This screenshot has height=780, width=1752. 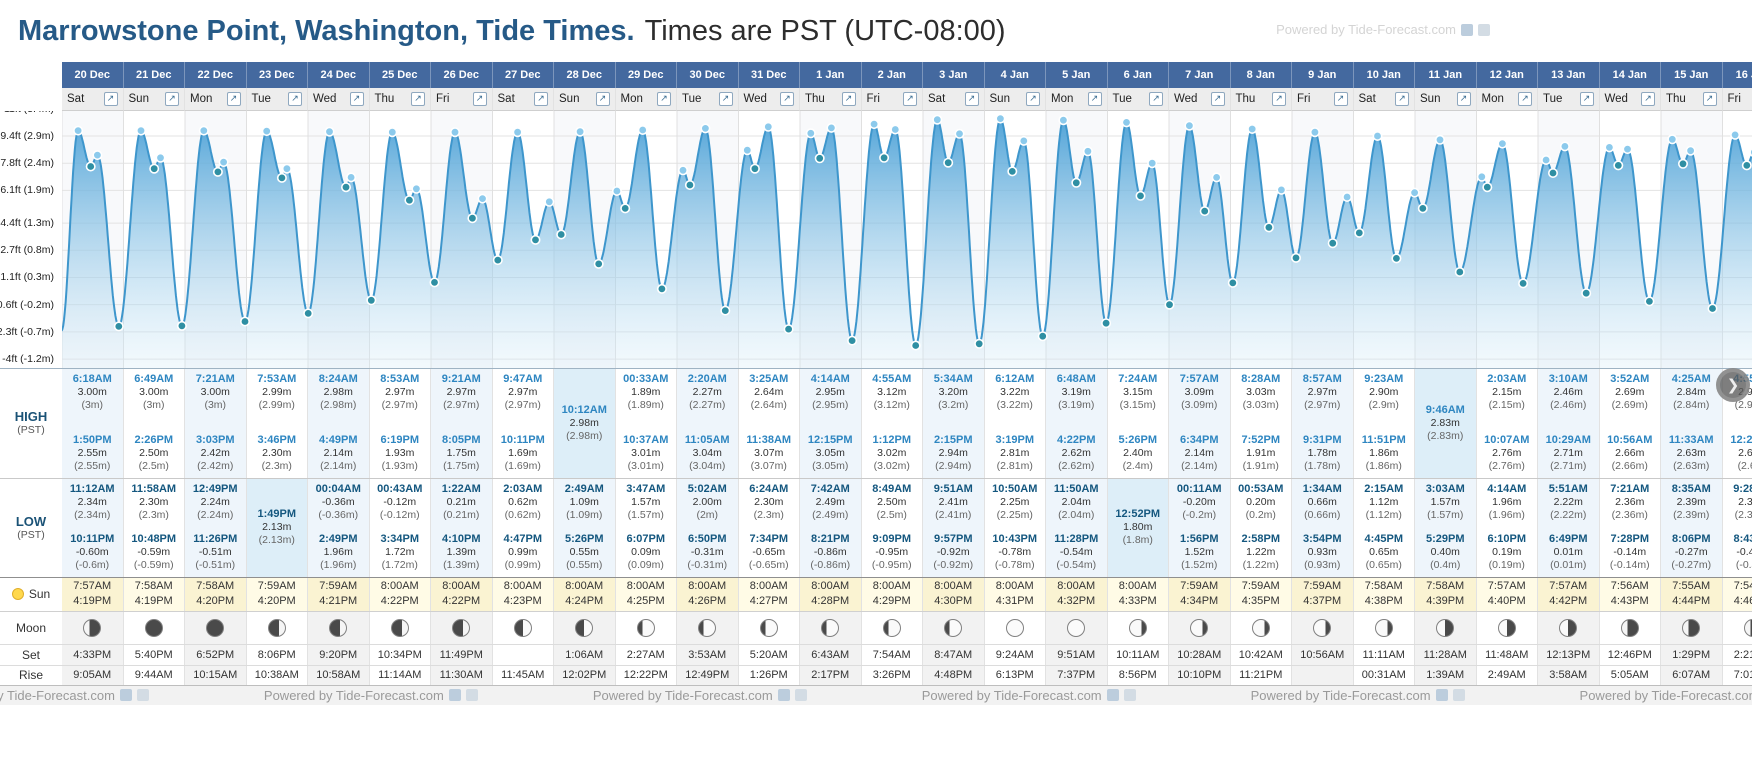 What do you see at coordinates (215, 502) in the screenshot?
I see `tide-height-m: 2.24m` at bounding box center [215, 502].